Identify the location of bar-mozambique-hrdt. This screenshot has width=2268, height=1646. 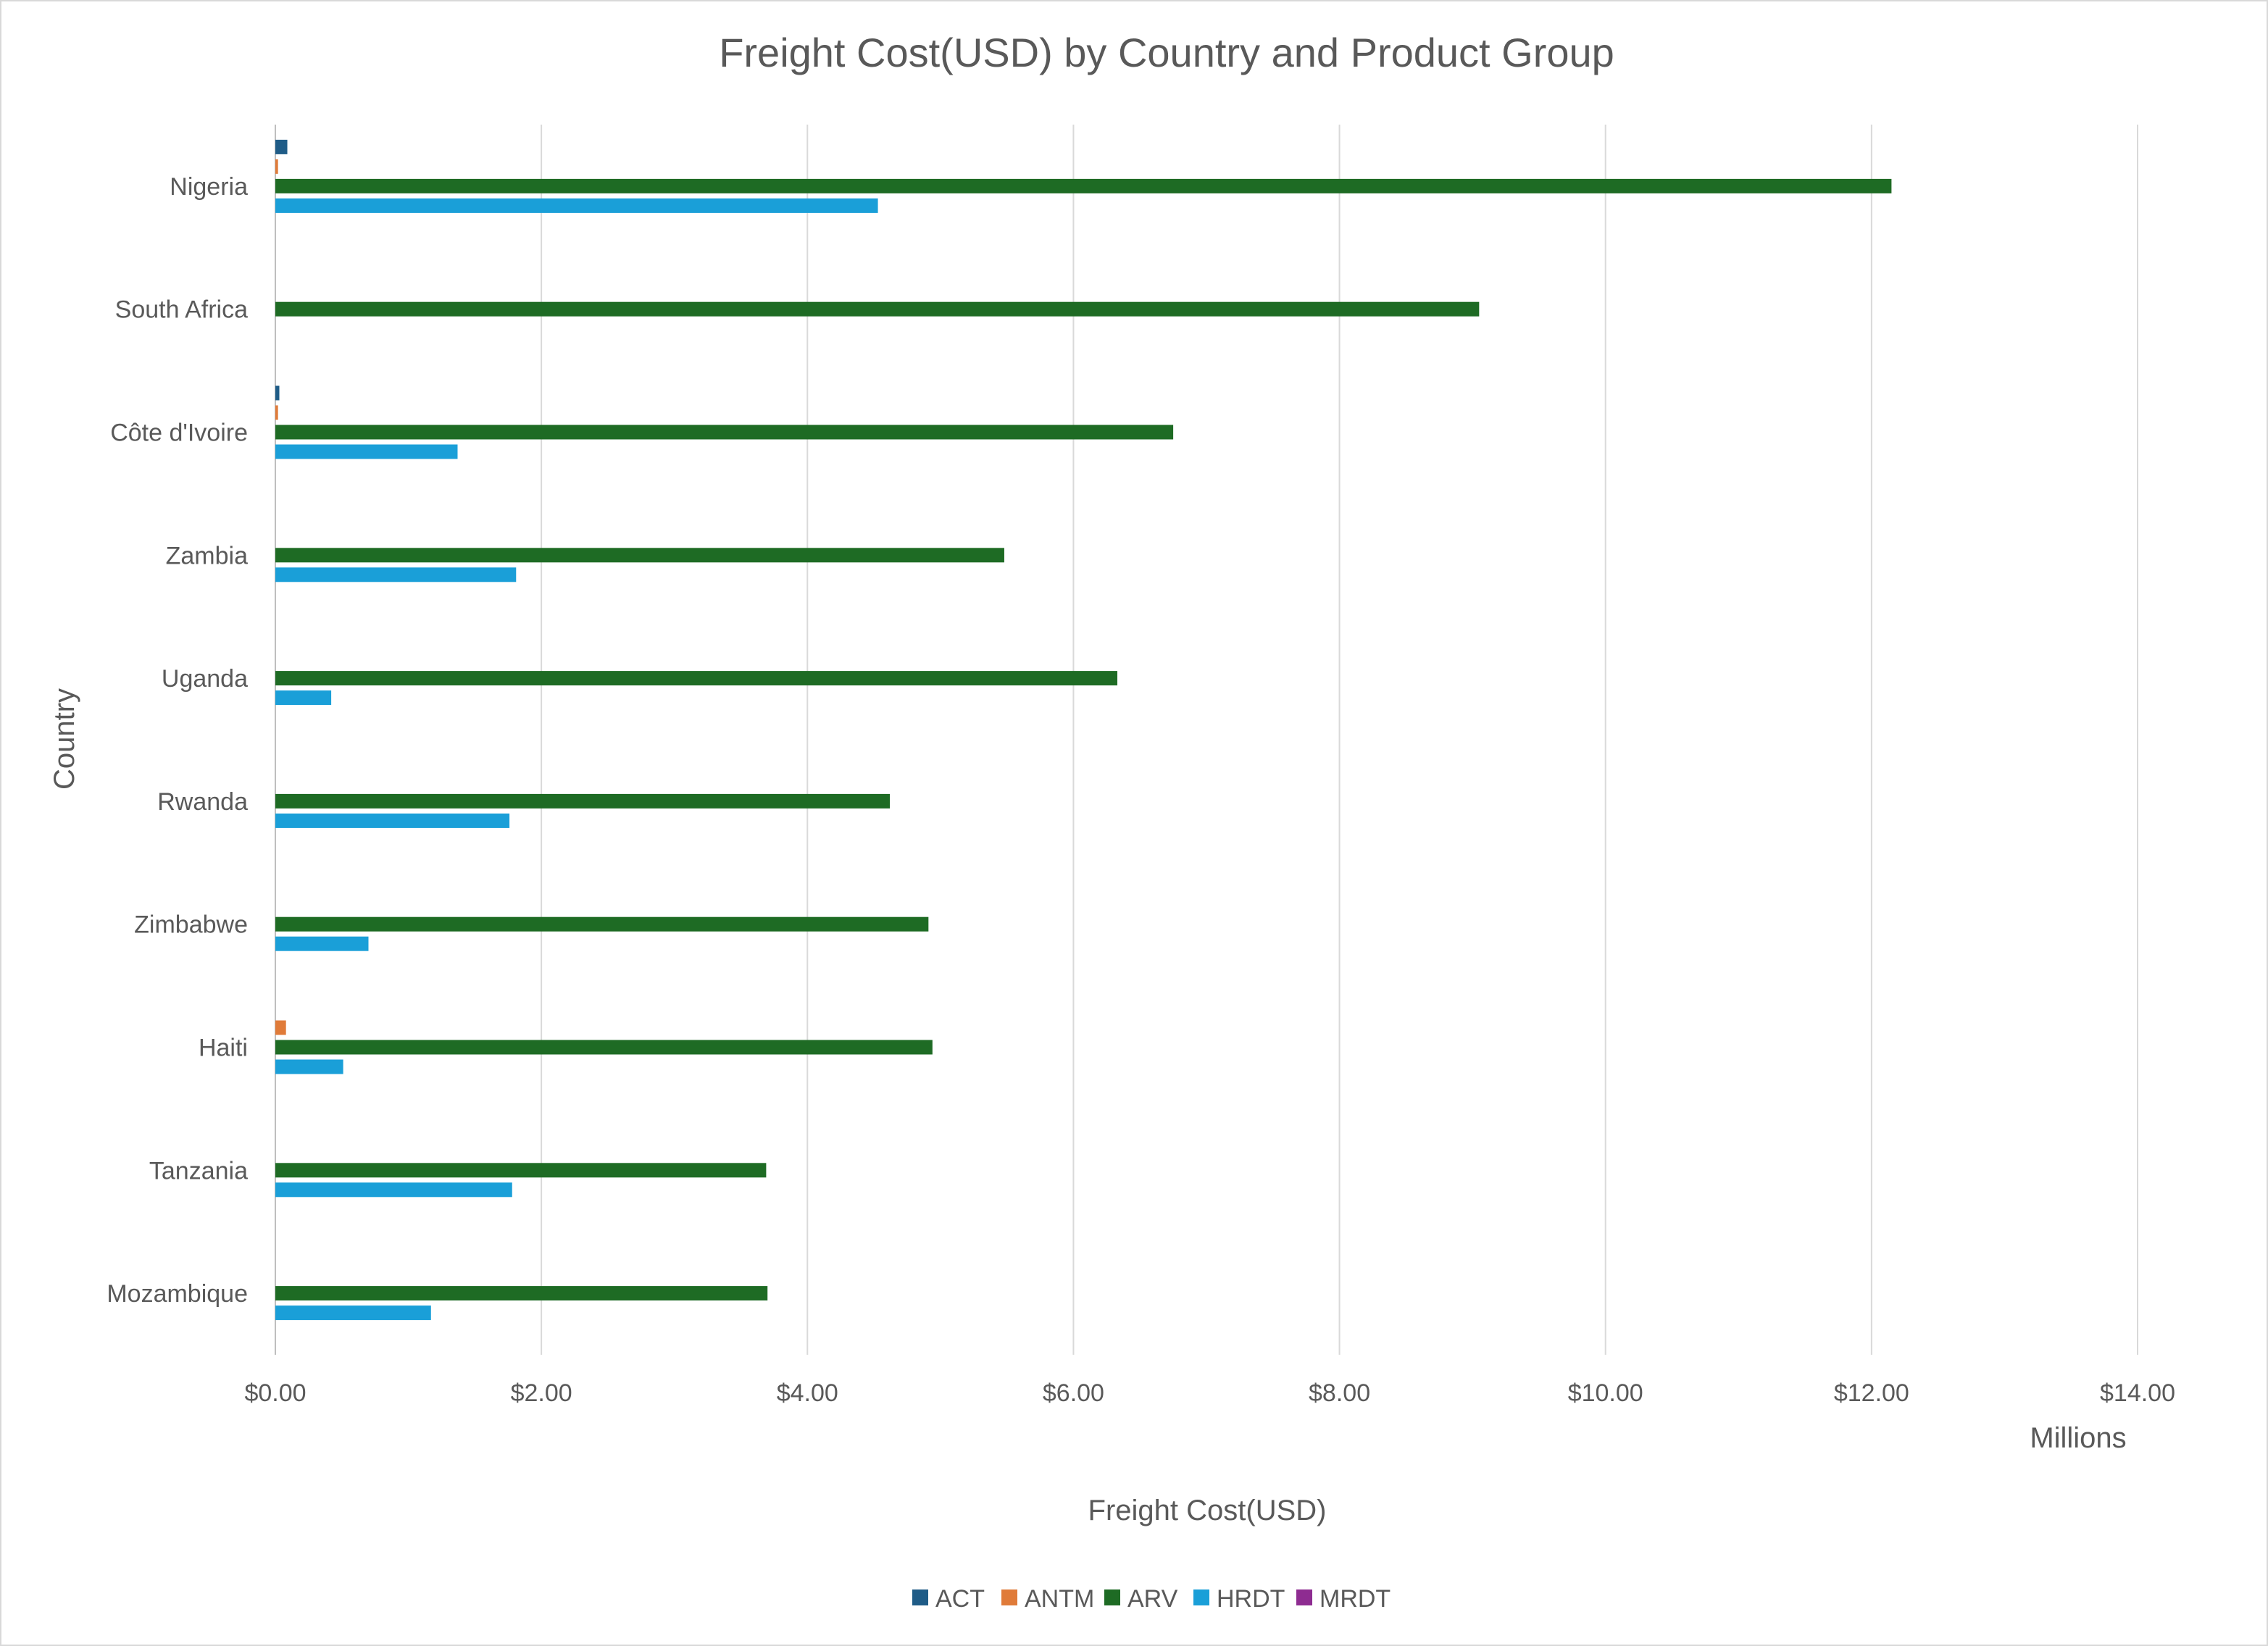
(353, 1313).